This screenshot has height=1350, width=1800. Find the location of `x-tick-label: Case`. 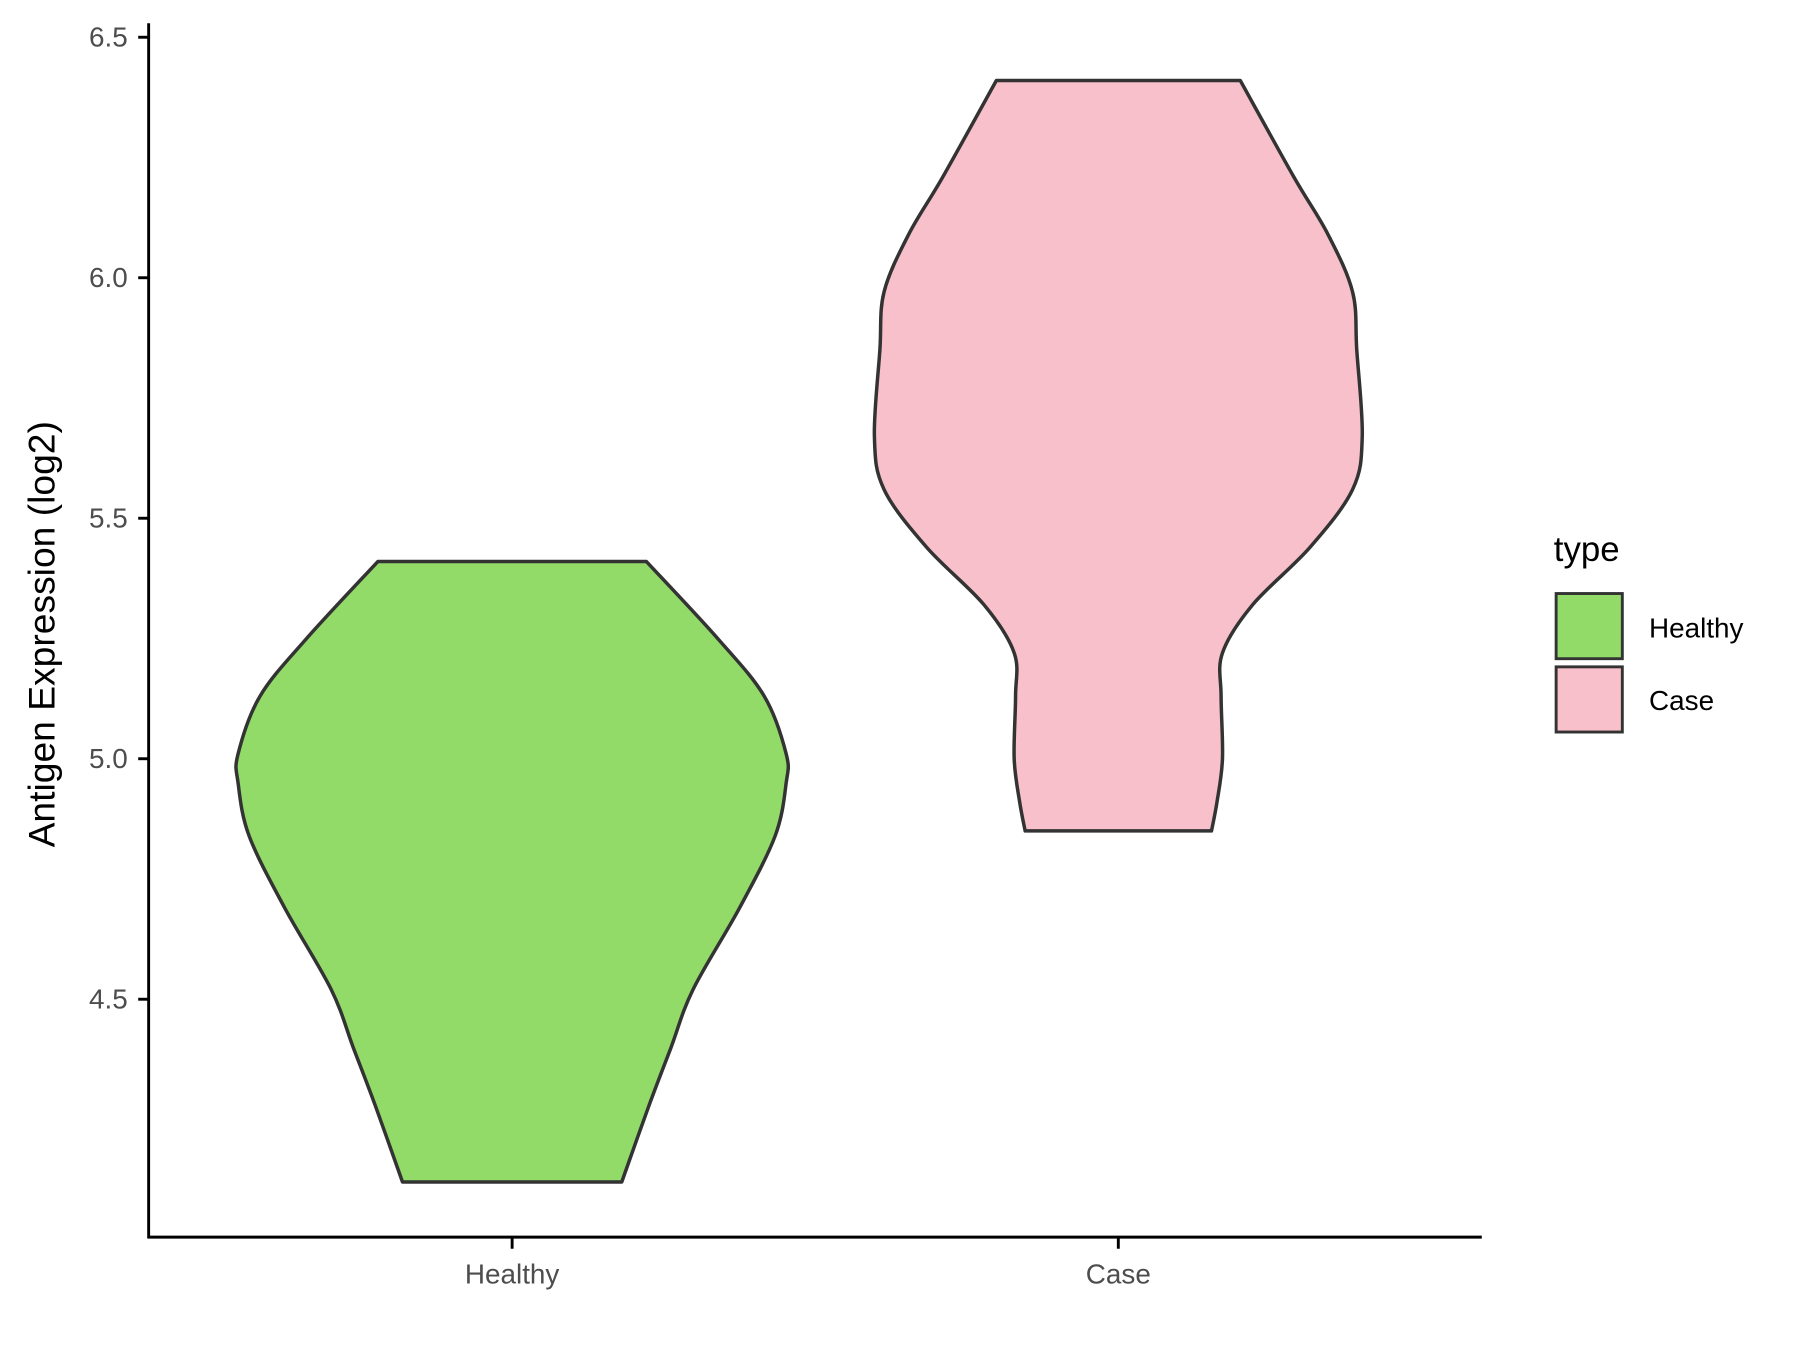

x-tick-label: Case is located at coordinates (1118, 1274).